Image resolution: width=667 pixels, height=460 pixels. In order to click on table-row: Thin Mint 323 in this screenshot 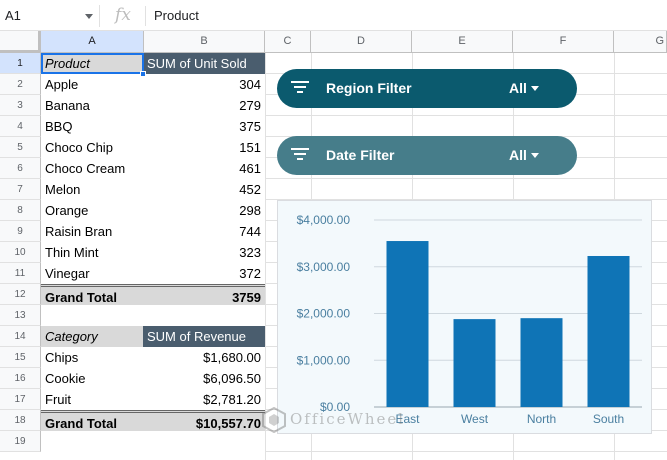, I will do `click(153, 252)`.